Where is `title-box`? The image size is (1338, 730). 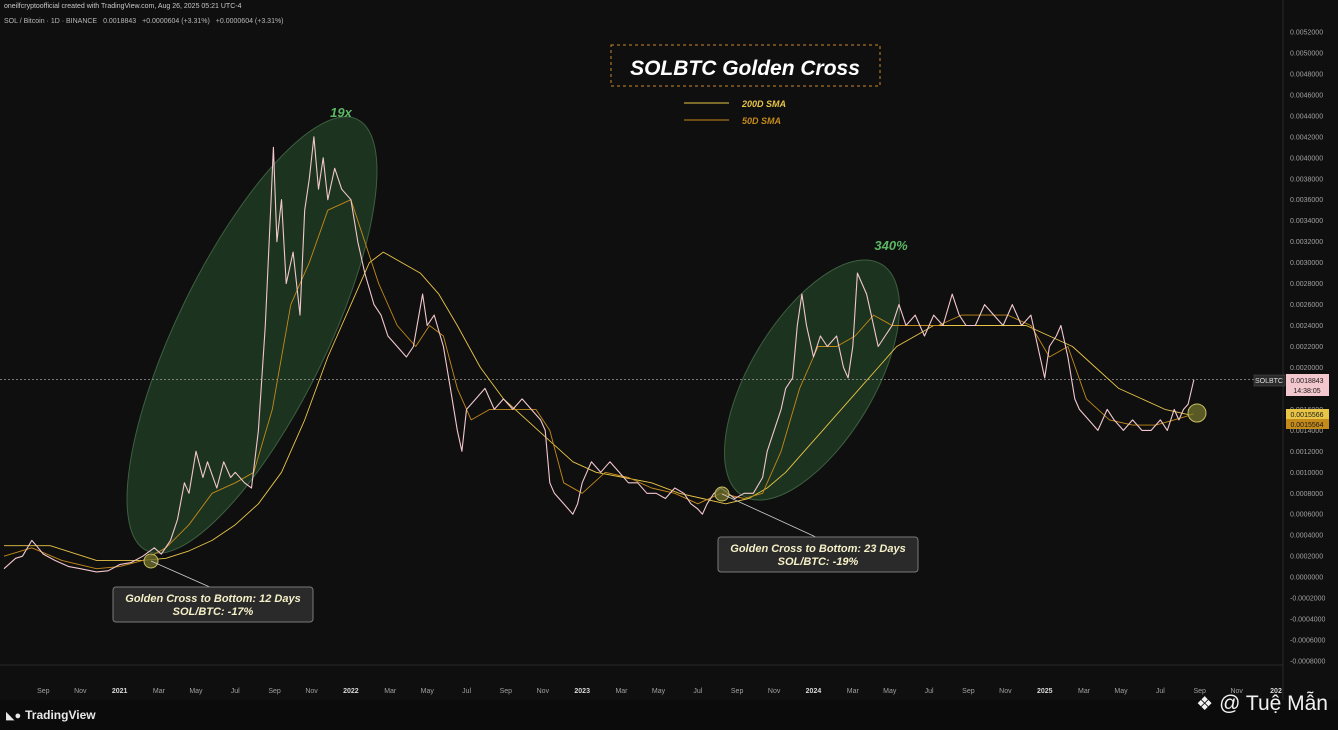 title-box is located at coordinates (745, 65).